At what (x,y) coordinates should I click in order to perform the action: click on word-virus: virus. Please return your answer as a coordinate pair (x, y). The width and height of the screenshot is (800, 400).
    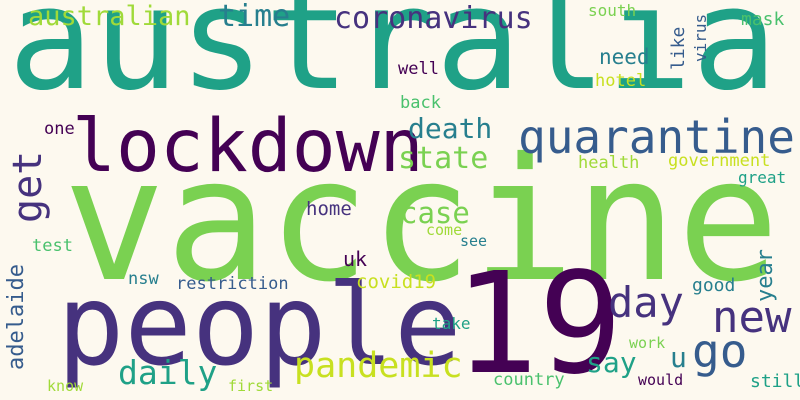
    Looking at the image, I should click on (700, 37).